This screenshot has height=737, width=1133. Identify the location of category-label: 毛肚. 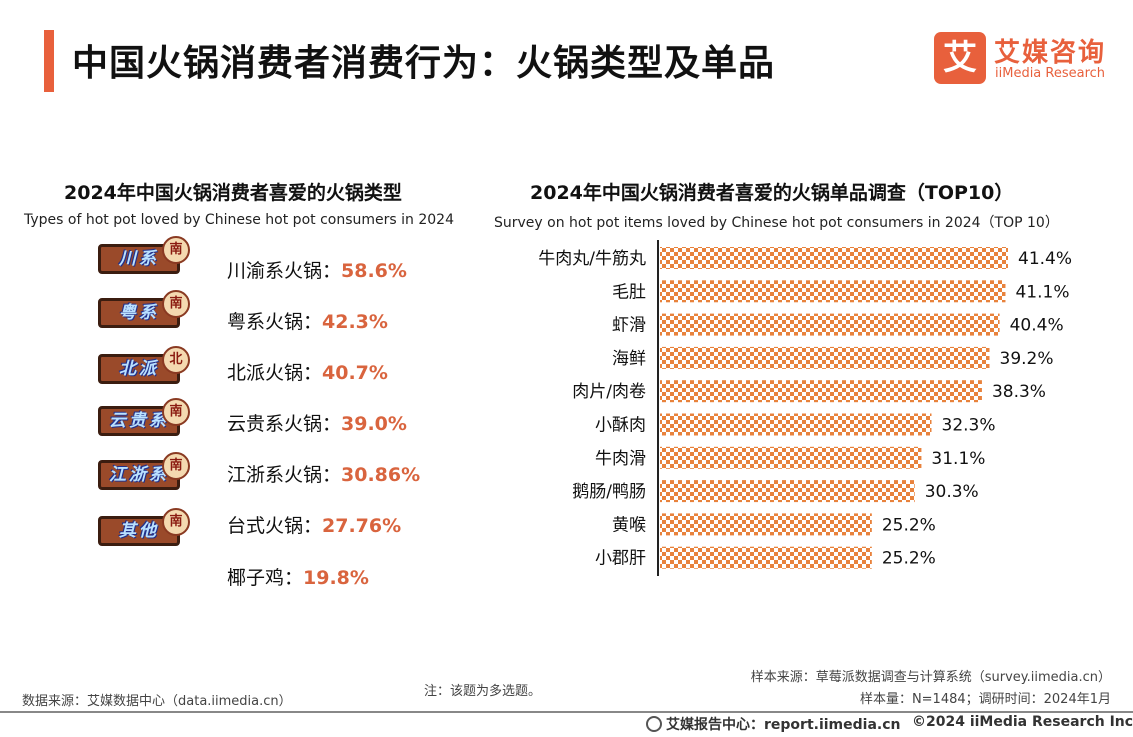
(629, 292).